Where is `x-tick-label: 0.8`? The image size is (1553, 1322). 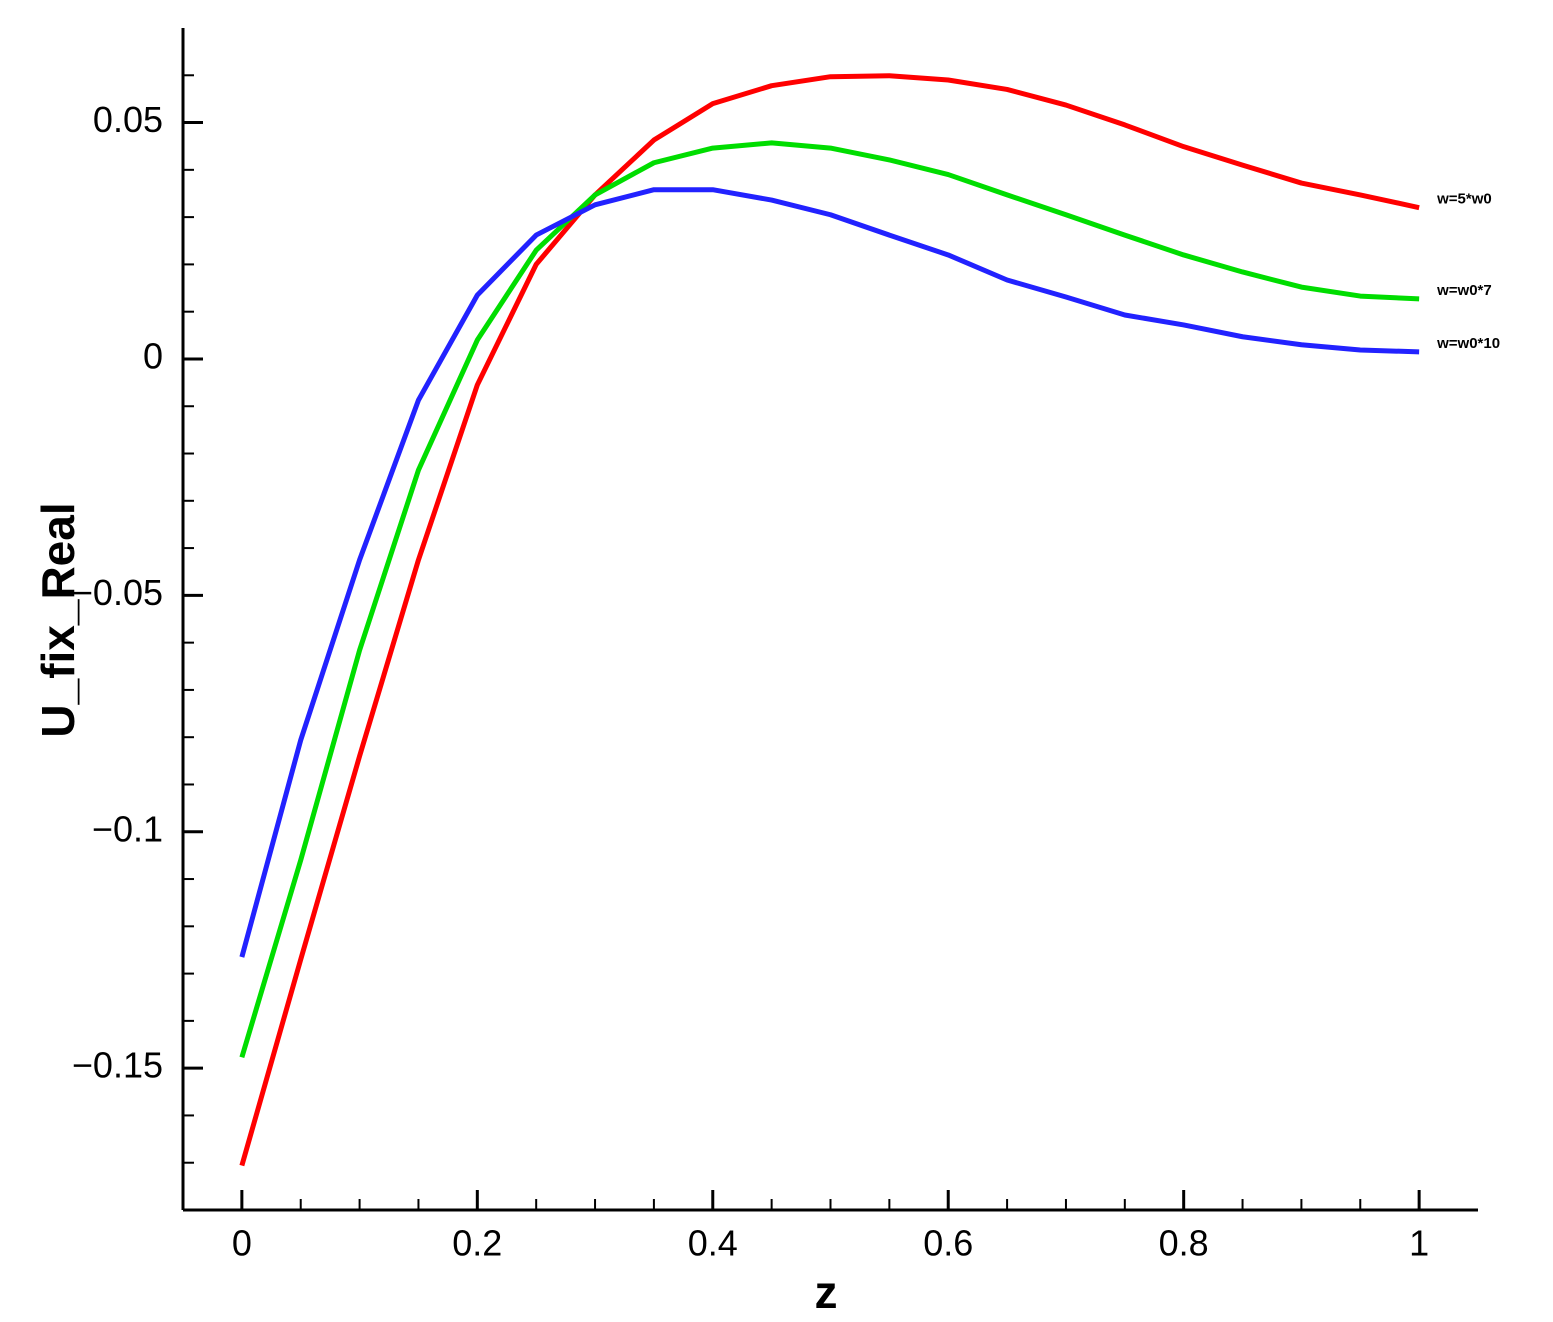
x-tick-label: 0.8 is located at coordinates (1184, 1243).